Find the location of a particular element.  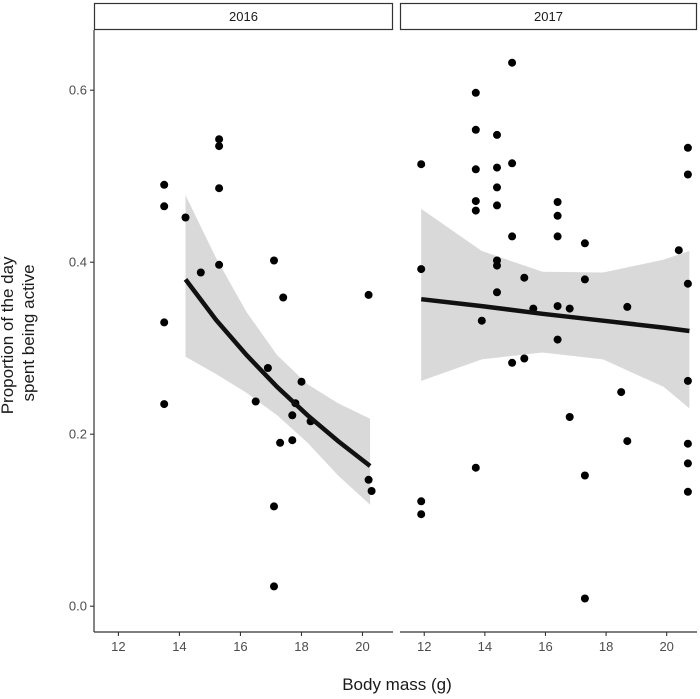

y-tick-label-1: 0.2 is located at coordinates (78, 434).